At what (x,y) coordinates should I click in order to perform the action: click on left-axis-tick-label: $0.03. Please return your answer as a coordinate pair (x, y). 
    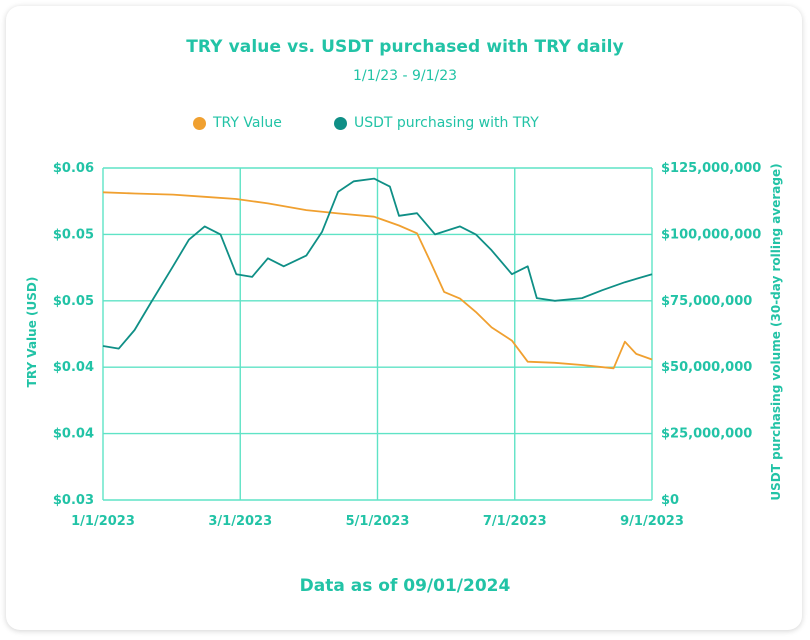
    Looking at the image, I should click on (73, 500).